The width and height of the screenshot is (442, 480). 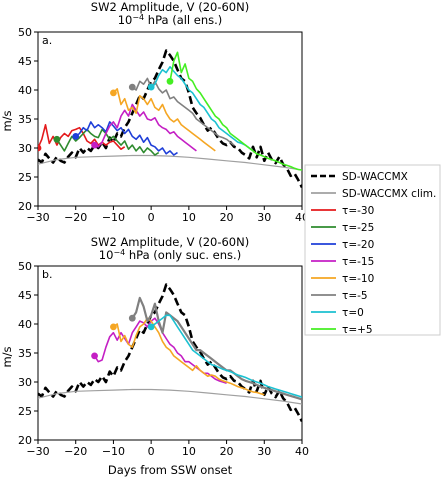 What do you see at coordinates (47, 40) in the screenshot?
I see `panel-a-tag: a.` at bounding box center [47, 40].